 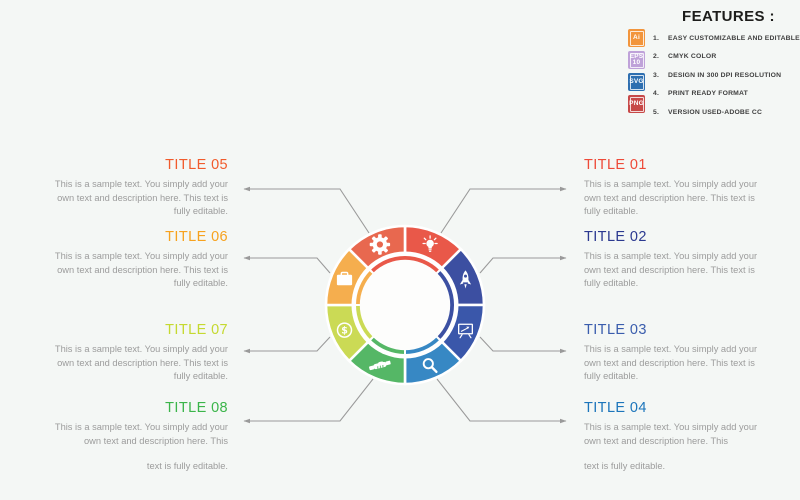 I want to click on feature-item: 4. PRINT READY FORMAT, so click(x=701, y=94).